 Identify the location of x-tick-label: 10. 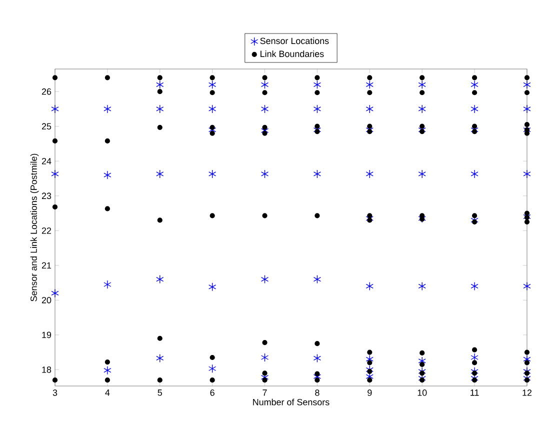
(422, 393).